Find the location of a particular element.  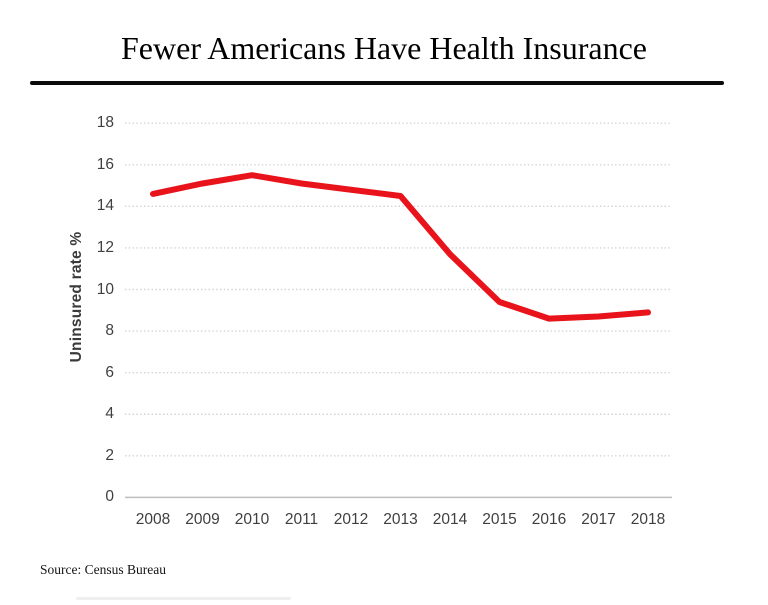

x-tick-label: 2010 is located at coordinates (252, 519).